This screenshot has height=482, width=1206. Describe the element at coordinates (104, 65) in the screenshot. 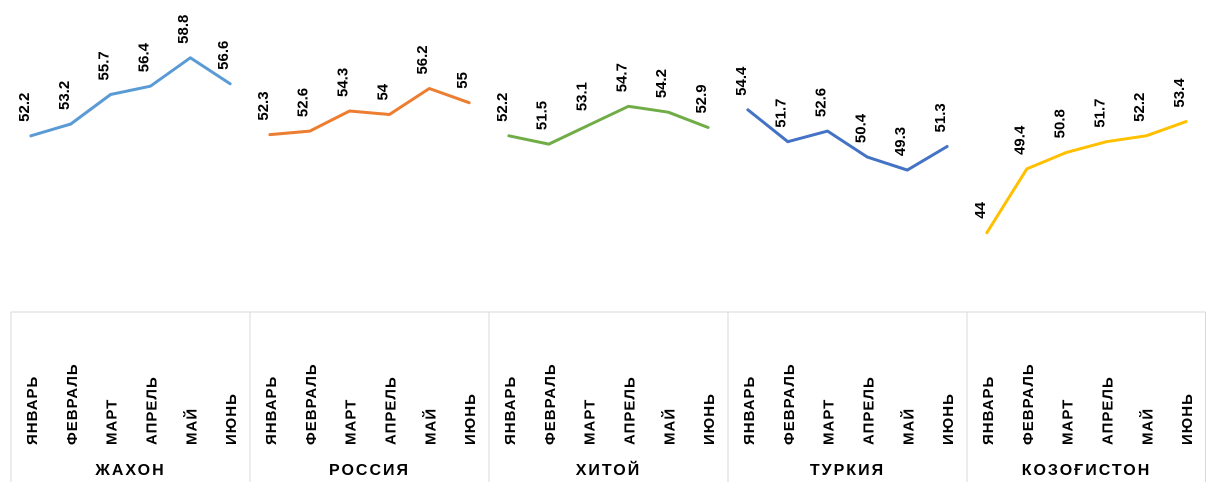

I see `data-label: 55.7` at that location.